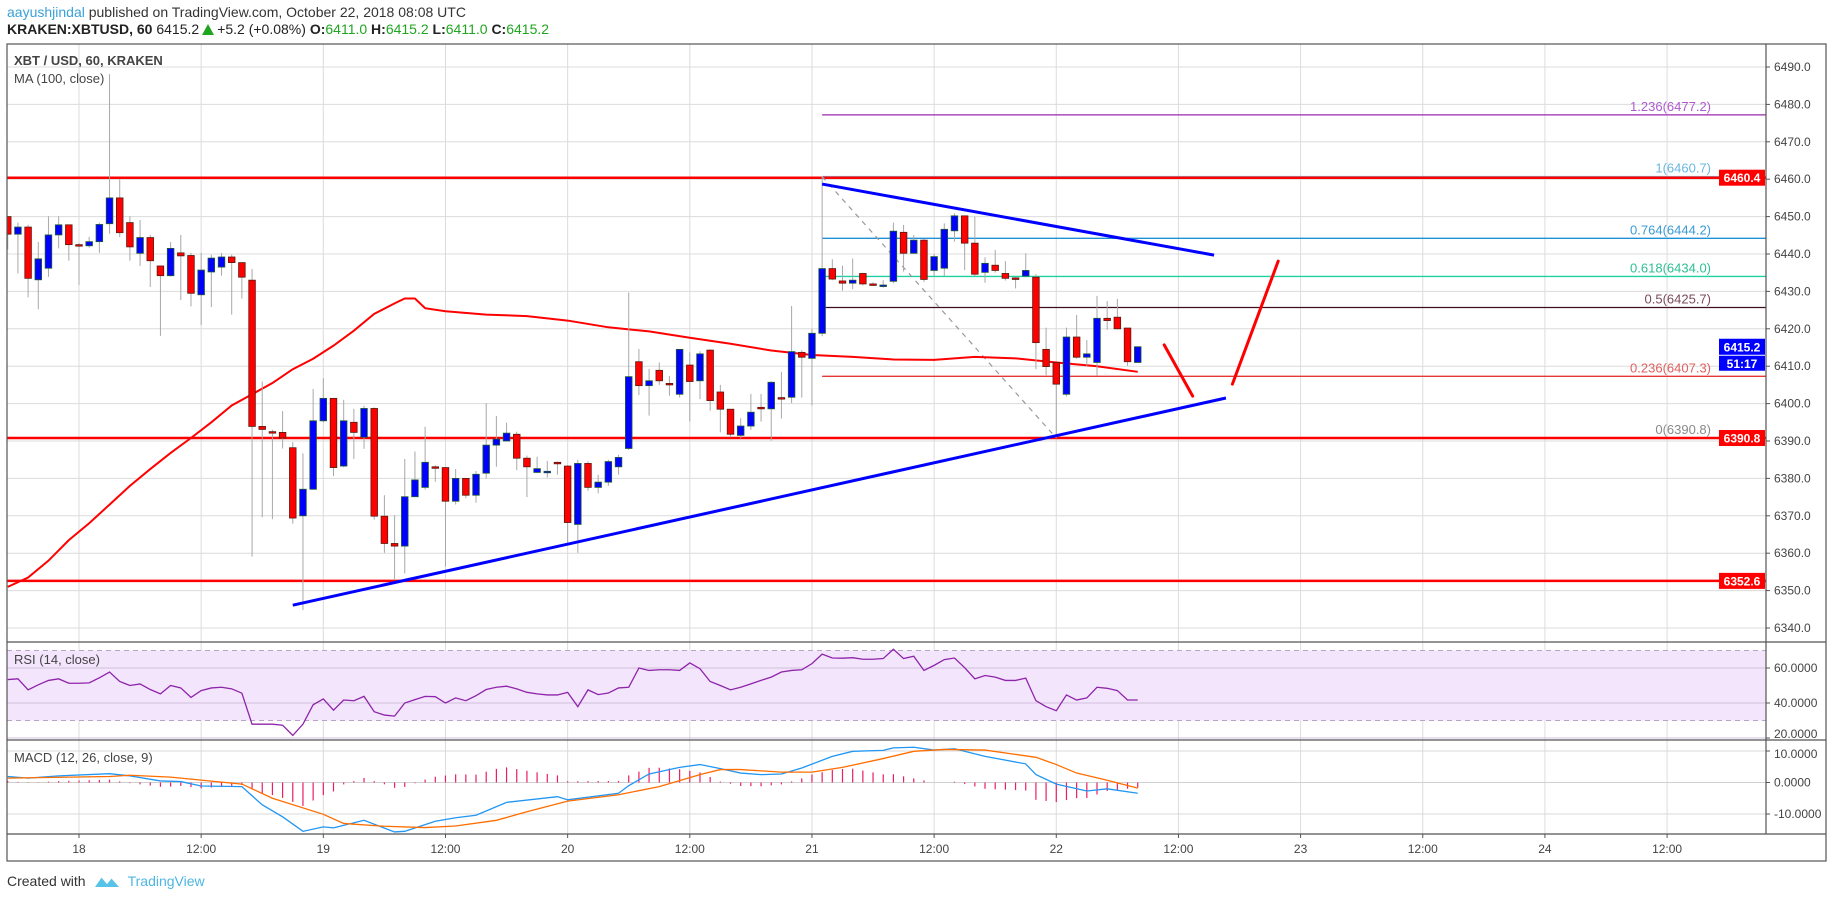 The height and width of the screenshot is (899, 1828). Describe the element at coordinates (1792, 553) in the screenshot. I see `price-tick-label: 6360.0` at that location.